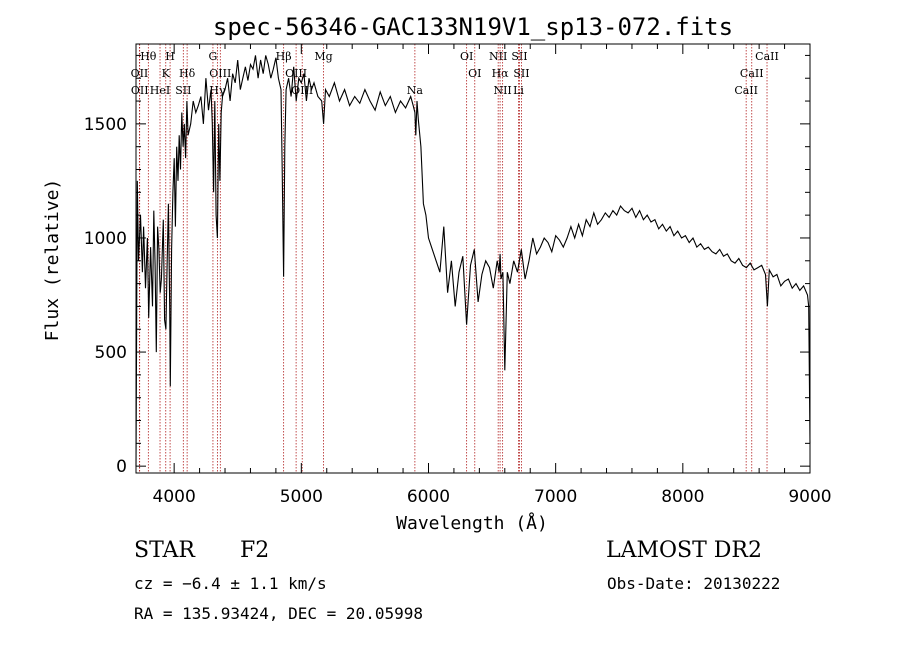  I want to click on marker-label: G, so click(213, 56).